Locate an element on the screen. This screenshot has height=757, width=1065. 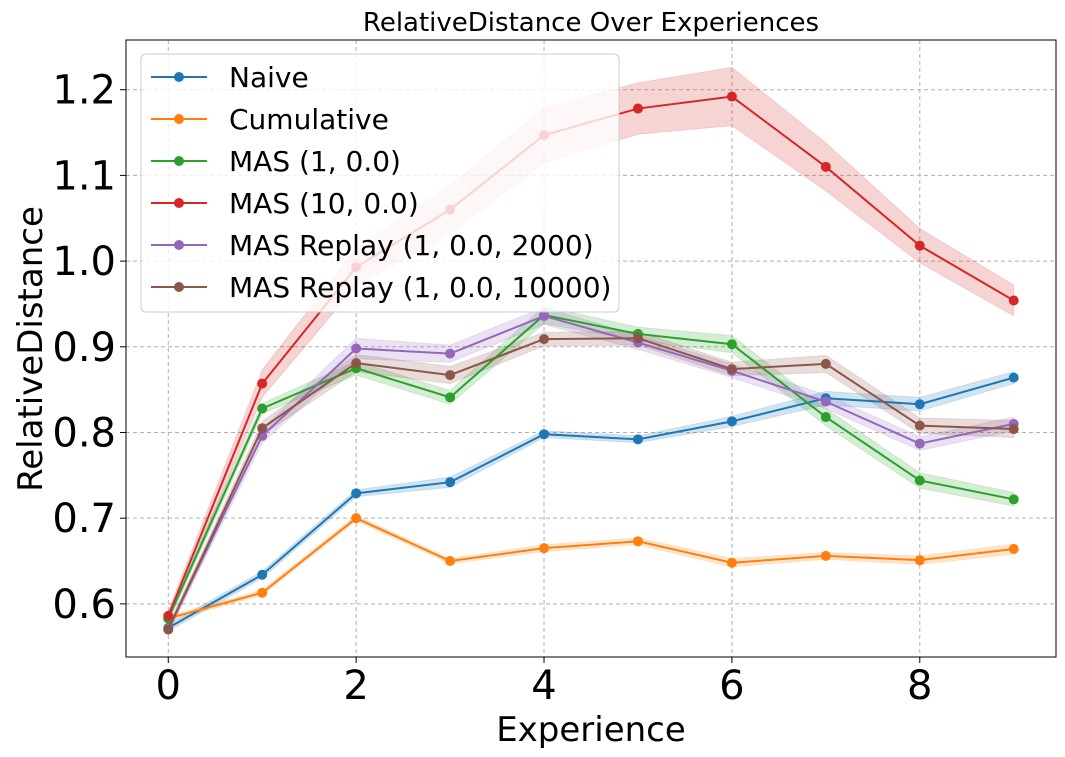
x-axis-label: Experience is located at coordinates (591, 730).